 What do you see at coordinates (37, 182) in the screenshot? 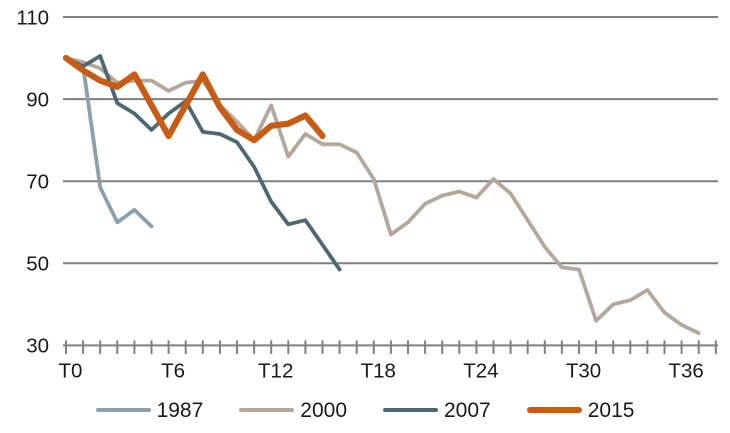
I see `y-tick-label: 70` at bounding box center [37, 182].